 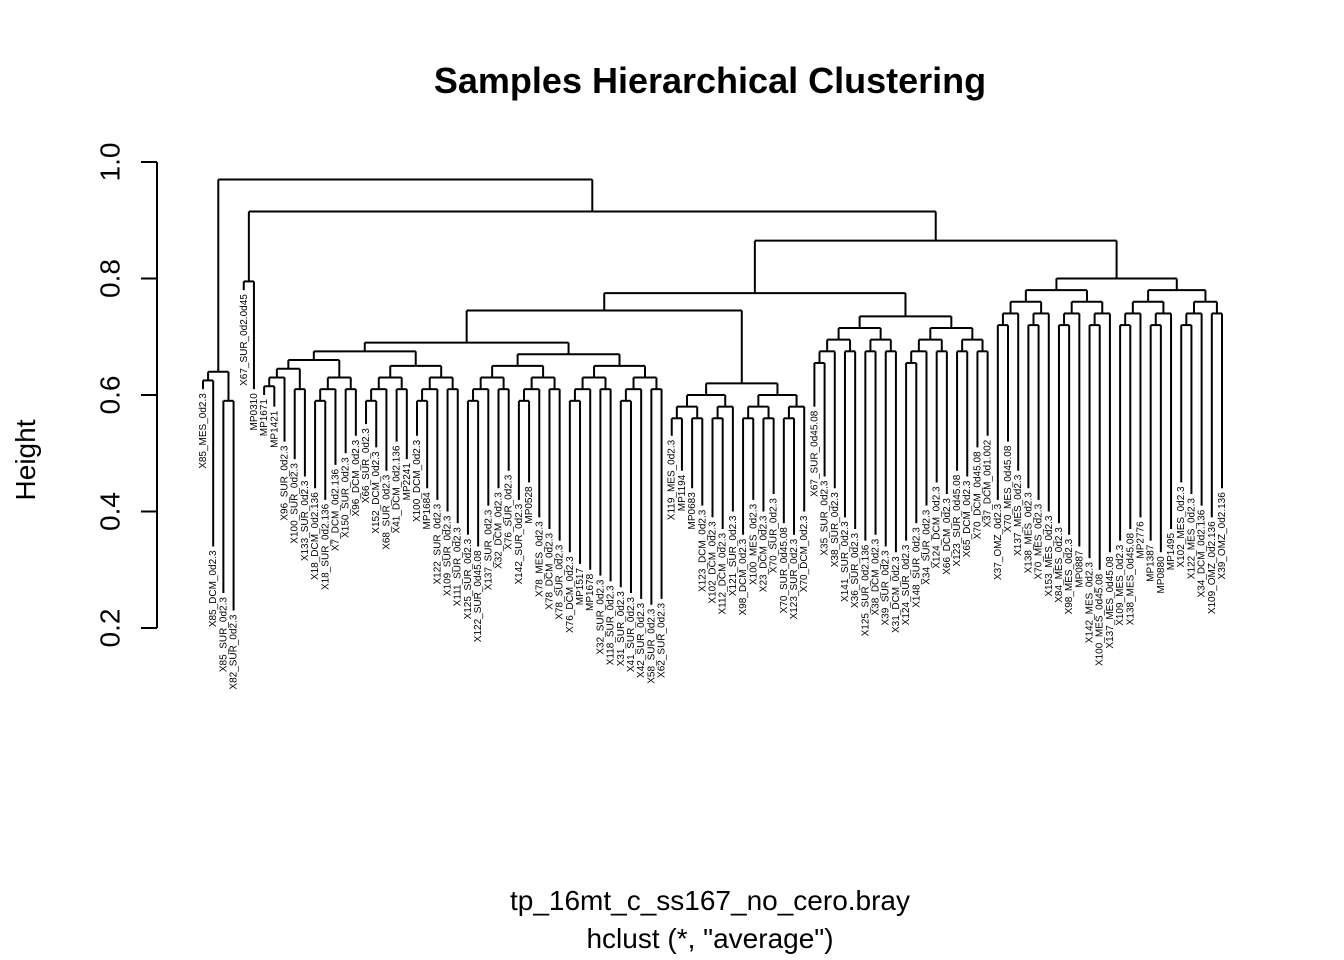 What do you see at coordinates (753, 544) in the screenshot?
I see `leaf-label: X100_MES_0d2.3` at bounding box center [753, 544].